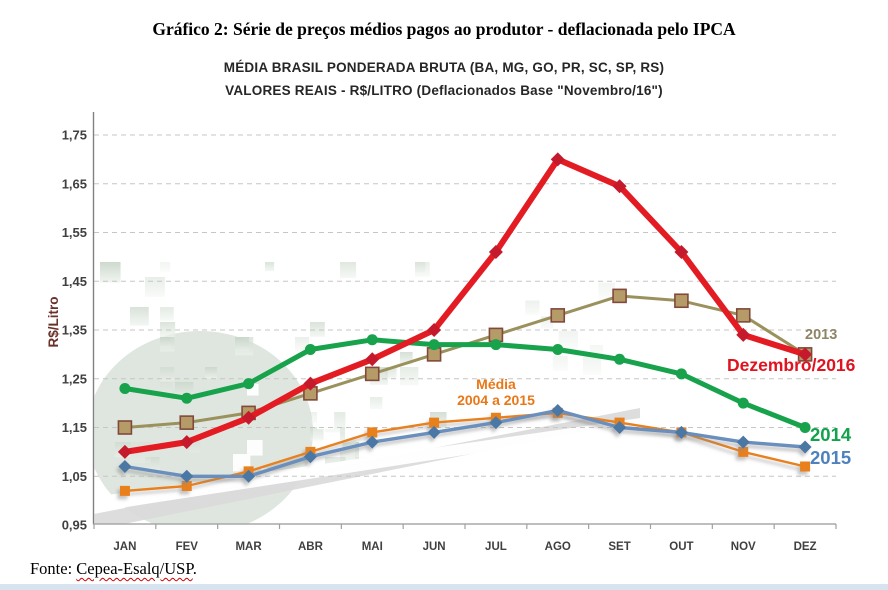 This screenshot has height=590, width=888. What do you see at coordinates (372, 547) in the screenshot?
I see `x-tick-label: MAI` at bounding box center [372, 547].